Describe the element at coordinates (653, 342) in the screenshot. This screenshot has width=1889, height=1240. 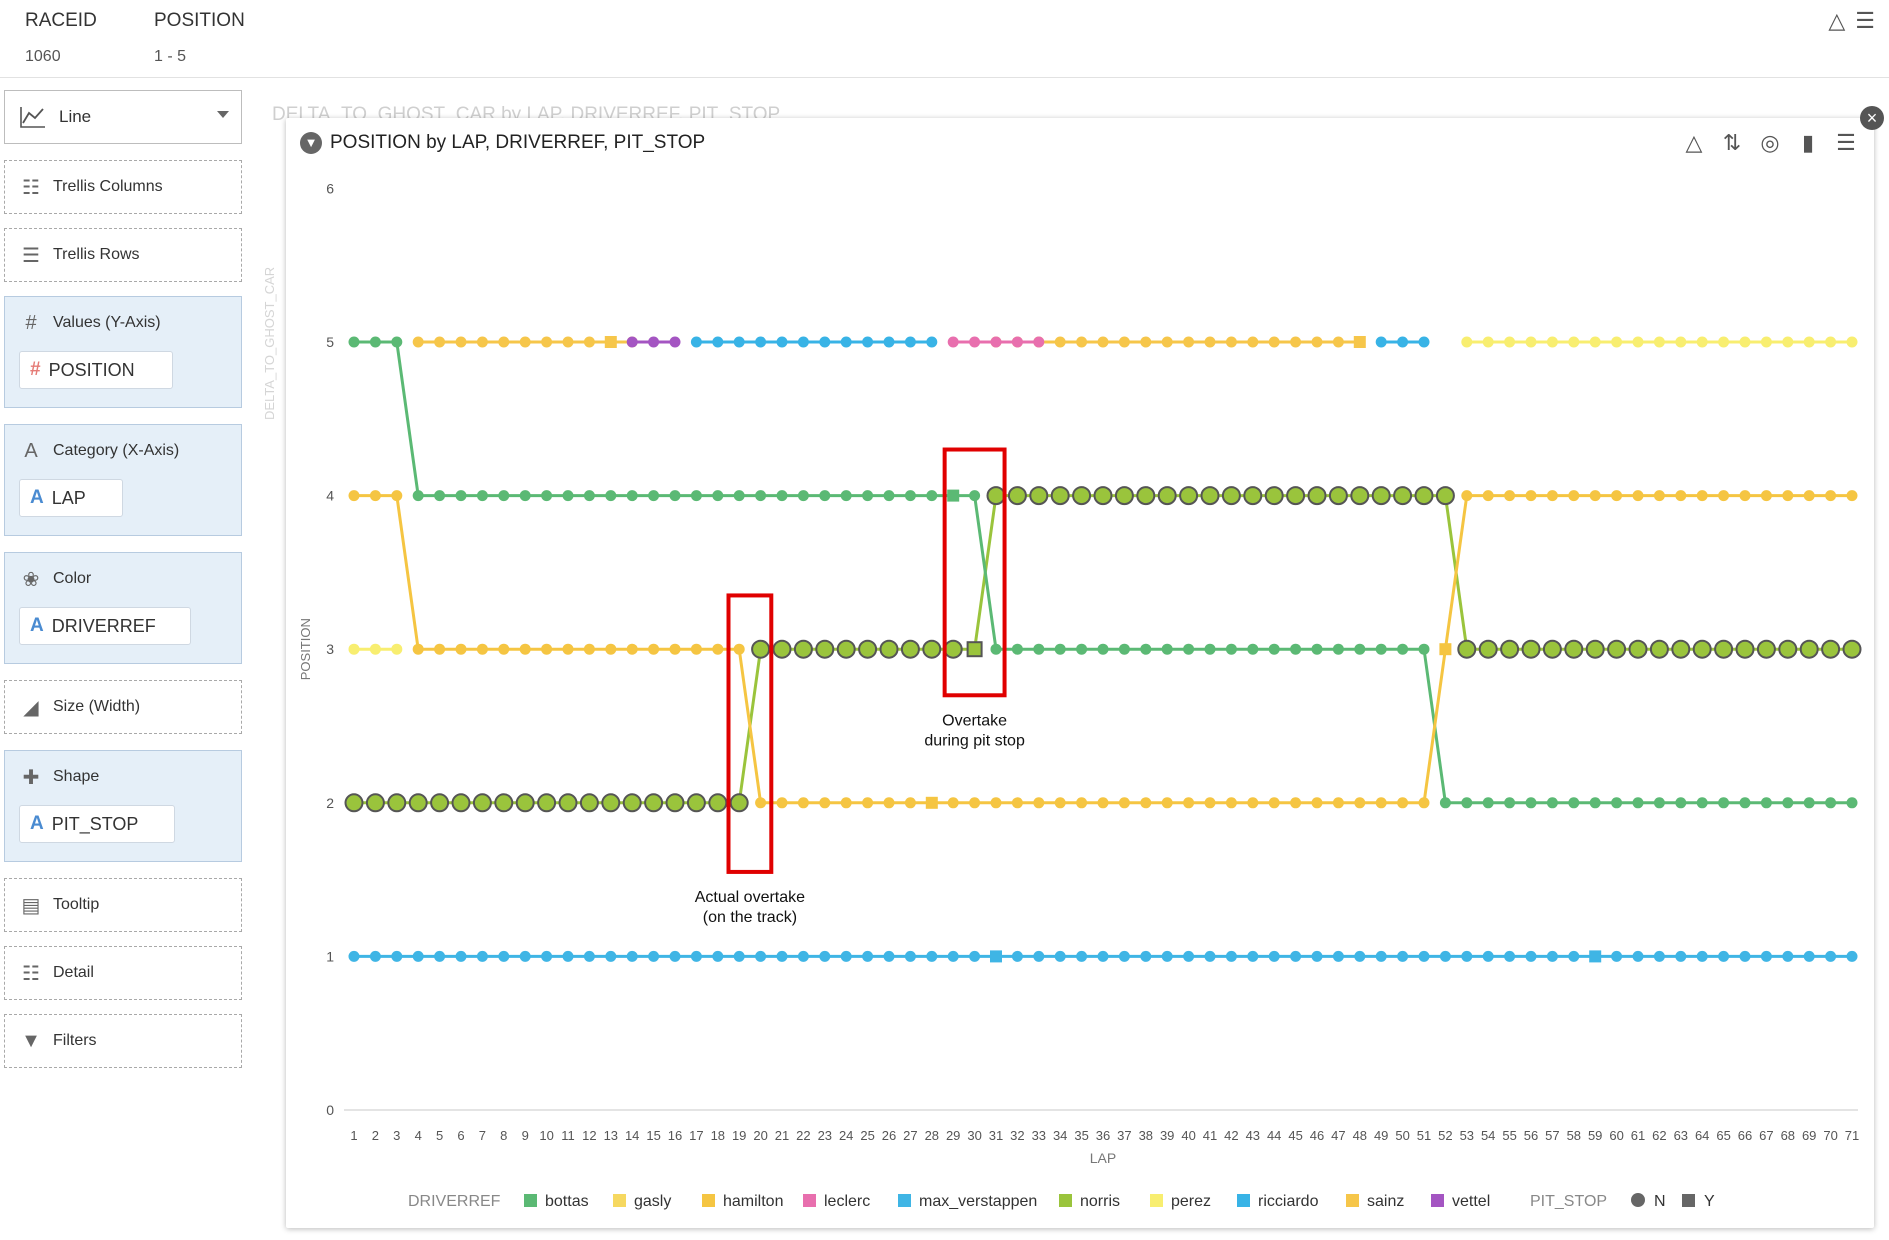
I see `series-vettel` at that location.